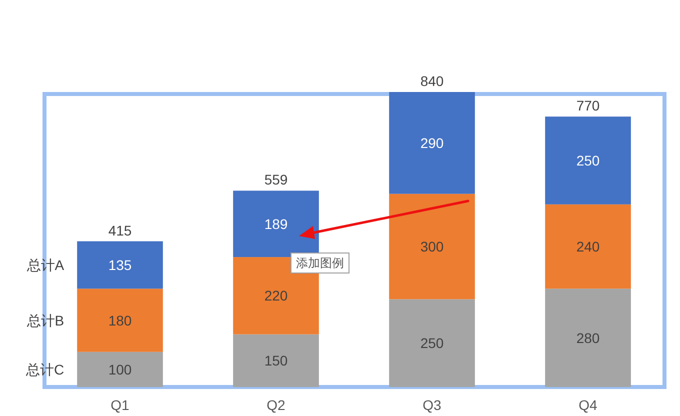 The width and height of the screenshot is (680, 416). Describe the element at coordinates (44, 369) in the screenshot. I see `series-label: 总计C` at that location.